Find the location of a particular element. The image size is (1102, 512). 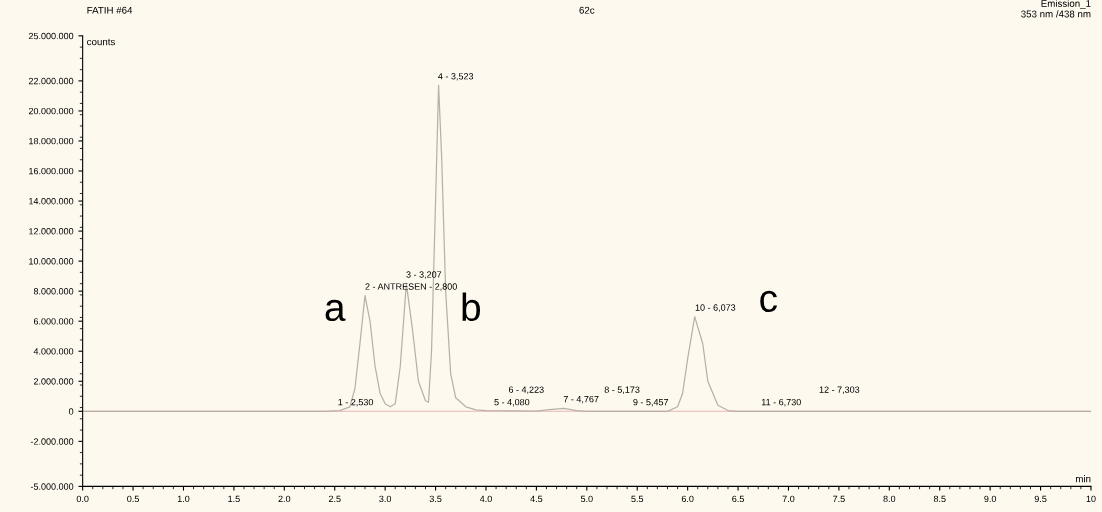

annotation: b is located at coordinates (471, 307).